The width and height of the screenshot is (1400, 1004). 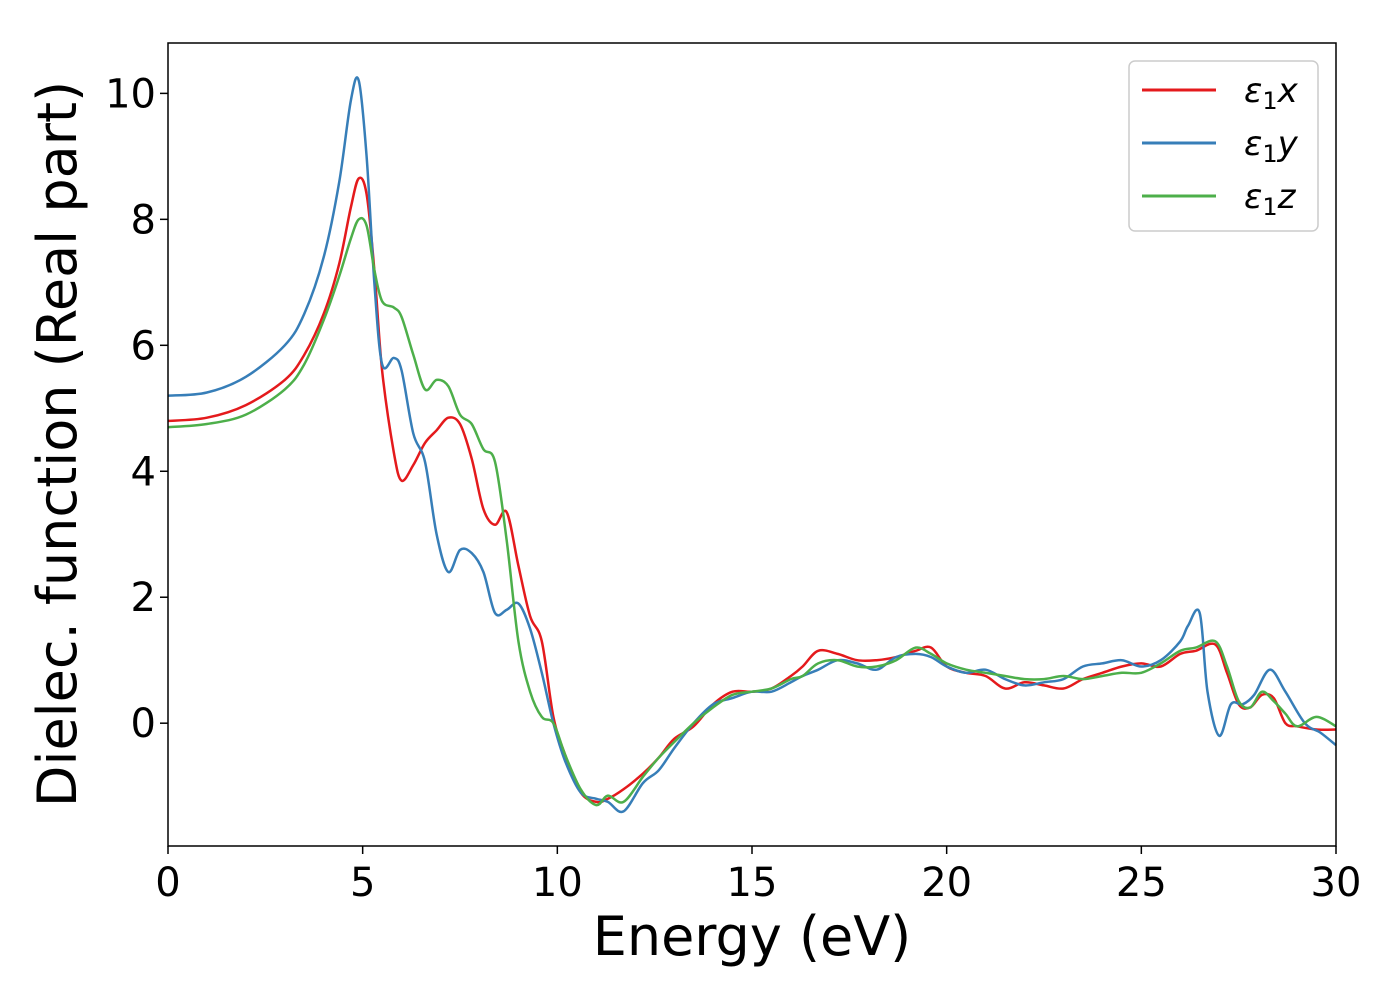 I want to click on legend-label-x: ε1x, so click(x=1271, y=93).